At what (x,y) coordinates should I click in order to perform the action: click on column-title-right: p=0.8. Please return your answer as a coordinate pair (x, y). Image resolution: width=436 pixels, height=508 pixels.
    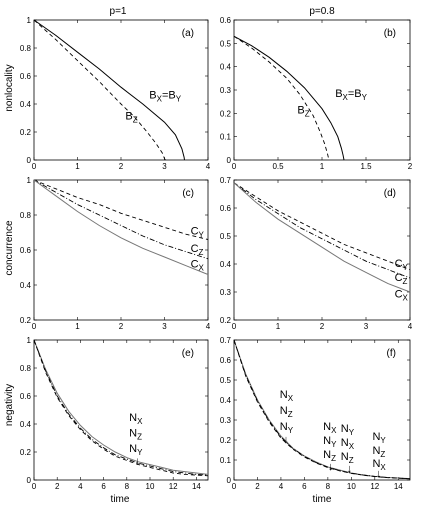
    Looking at the image, I should click on (322, 11).